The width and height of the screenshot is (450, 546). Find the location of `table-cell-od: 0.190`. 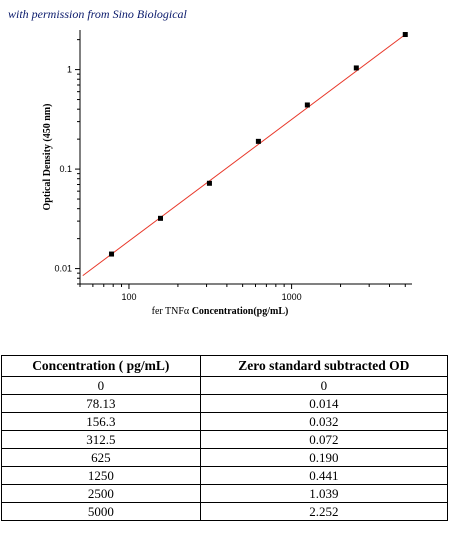

table-cell-od: 0.190 is located at coordinates (324, 457).